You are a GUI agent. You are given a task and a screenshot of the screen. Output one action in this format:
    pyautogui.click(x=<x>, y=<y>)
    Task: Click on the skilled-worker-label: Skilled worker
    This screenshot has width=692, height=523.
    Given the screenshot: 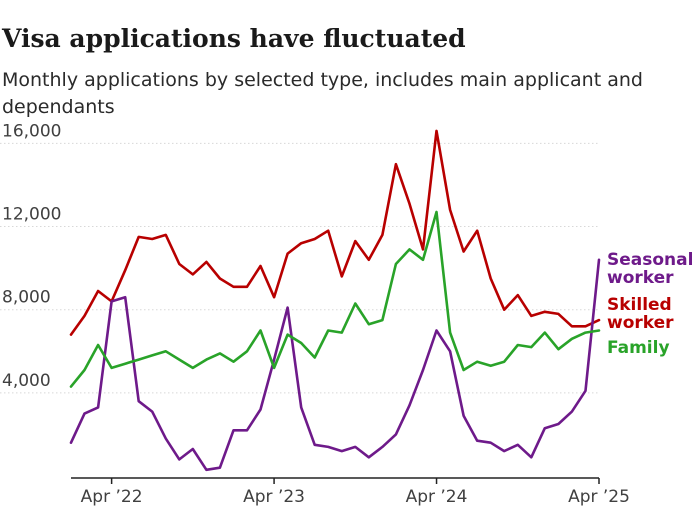 What is the action you would take?
    pyautogui.click(x=640, y=314)
    